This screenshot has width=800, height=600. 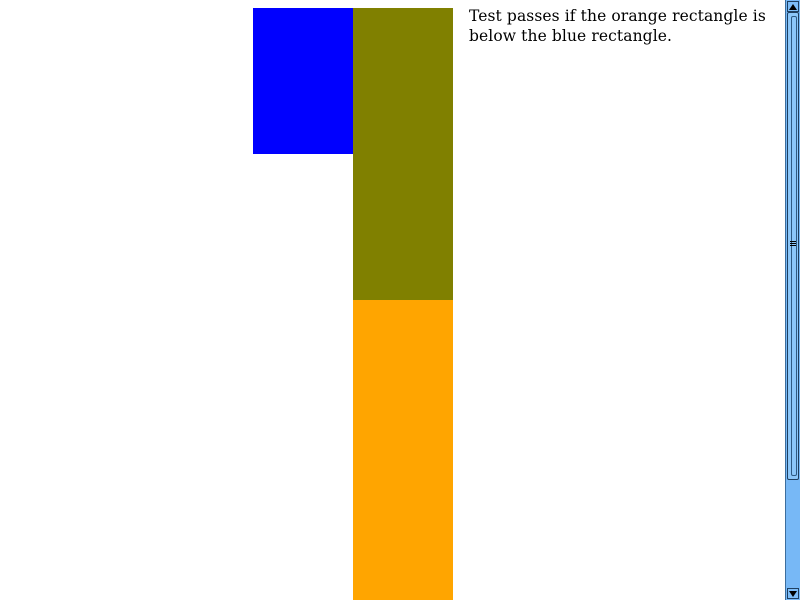 What do you see at coordinates (403, 450) in the screenshot?
I see `orange-rectangle` at bounding box center [403, 450].